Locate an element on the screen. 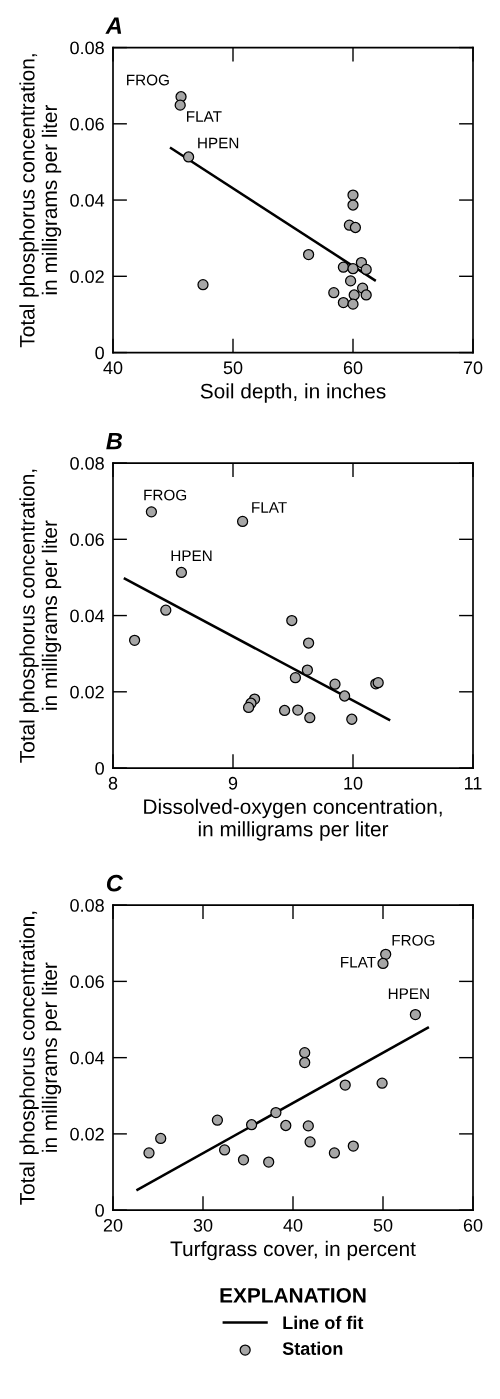  x-tick-label: 10 is located at coordinates (353, 783).